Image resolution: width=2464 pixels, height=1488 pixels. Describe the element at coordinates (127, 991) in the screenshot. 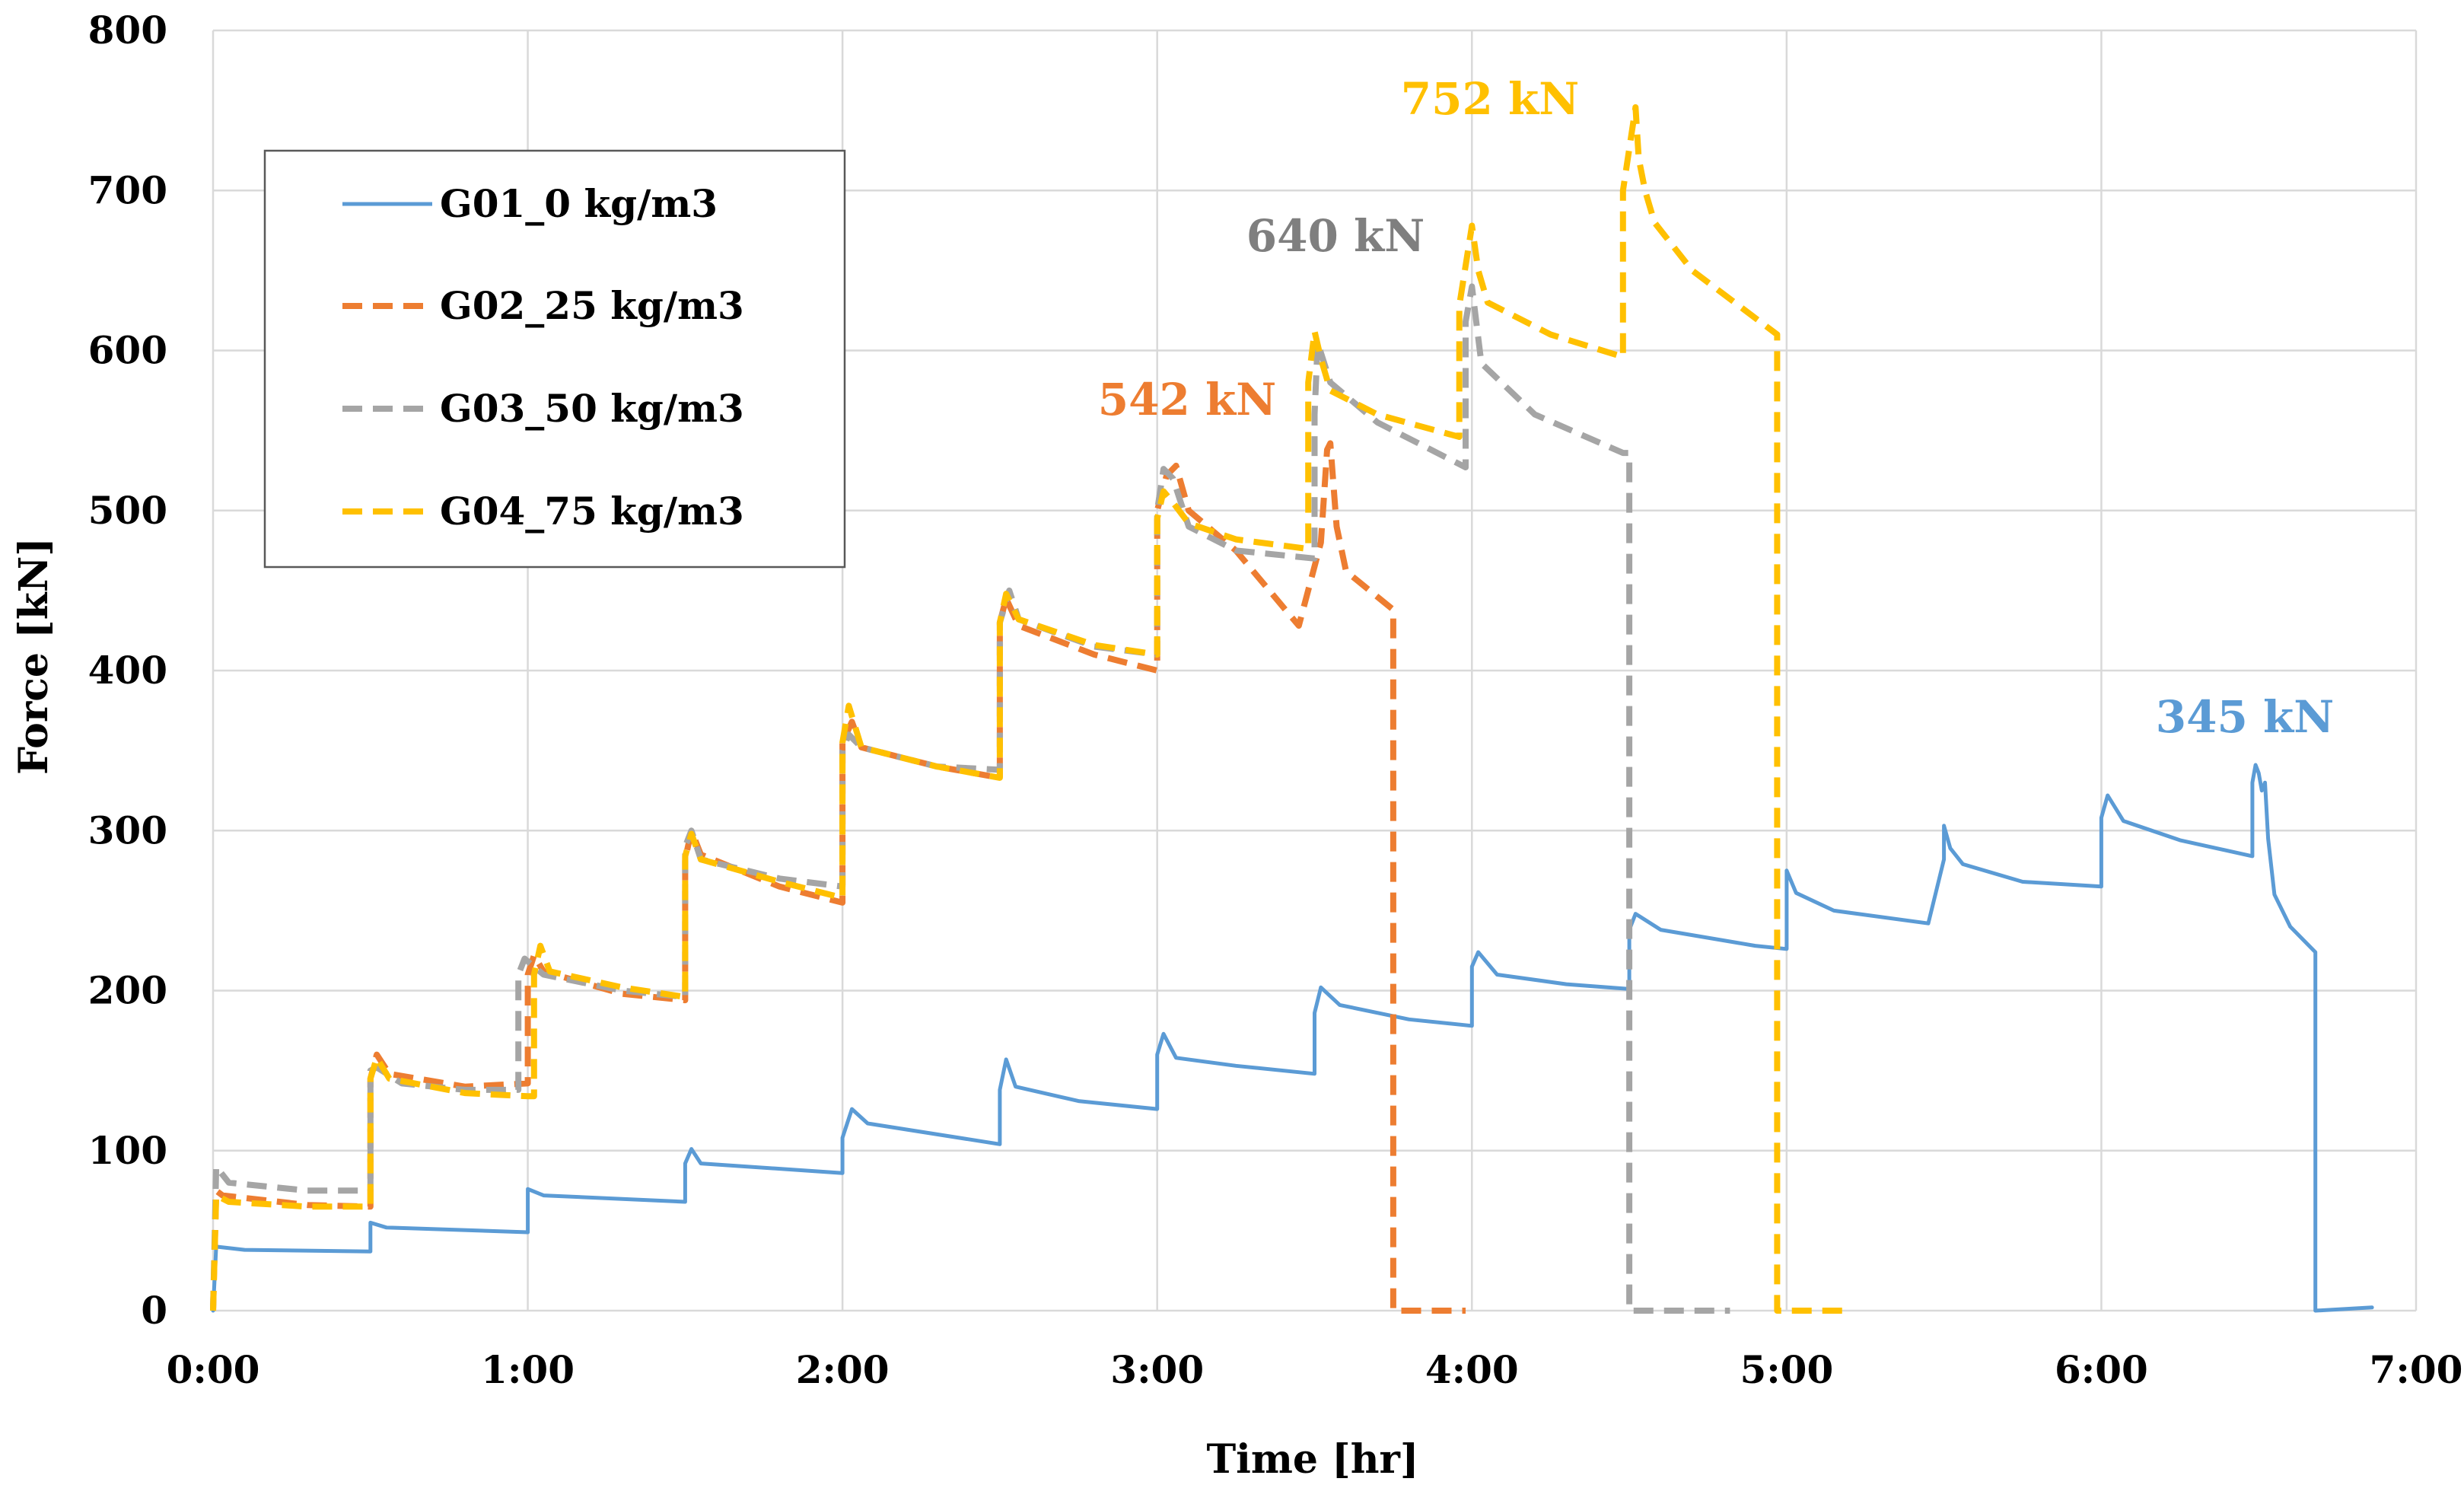

I see `y-tick-label: 200` at that location.